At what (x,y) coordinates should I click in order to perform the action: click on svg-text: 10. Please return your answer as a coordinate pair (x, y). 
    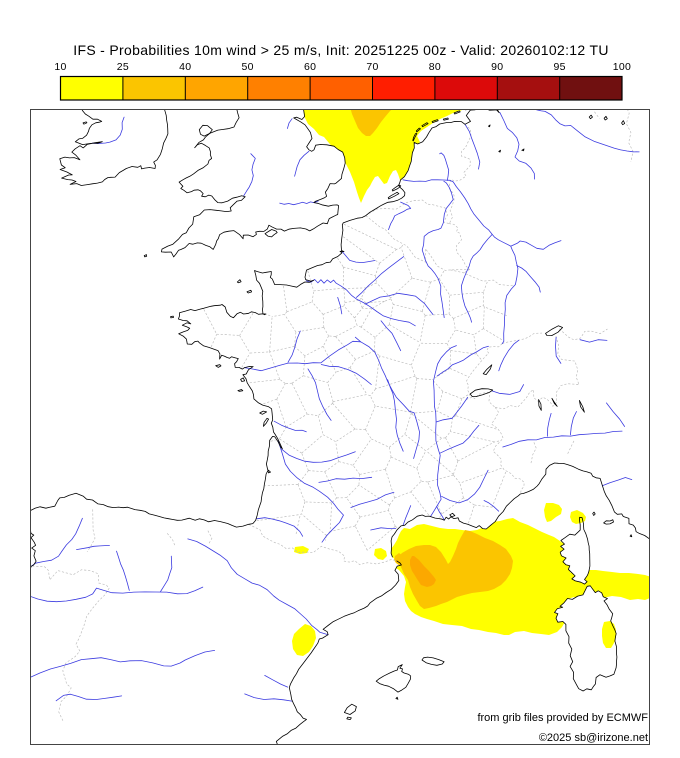
    Looking at the image, I should click on (60, 67).